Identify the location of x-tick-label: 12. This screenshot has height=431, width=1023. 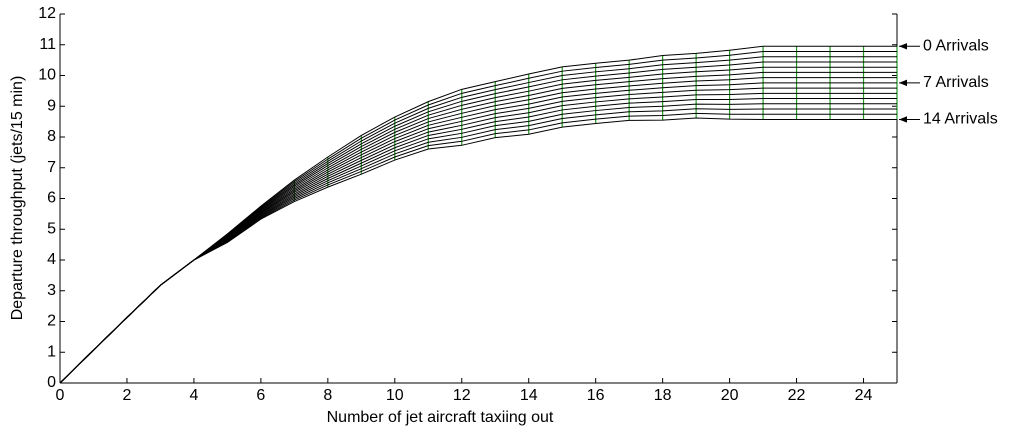
(462, 395).